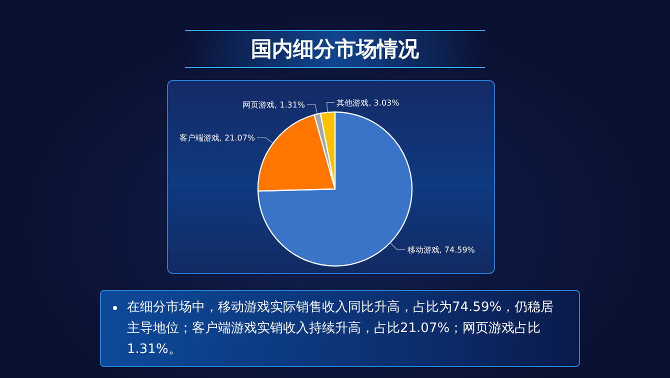  Describe the element at coordinates (368, 103) in the screenshot. I see `slice-label: 其他游戏, 3.03%` at that location.